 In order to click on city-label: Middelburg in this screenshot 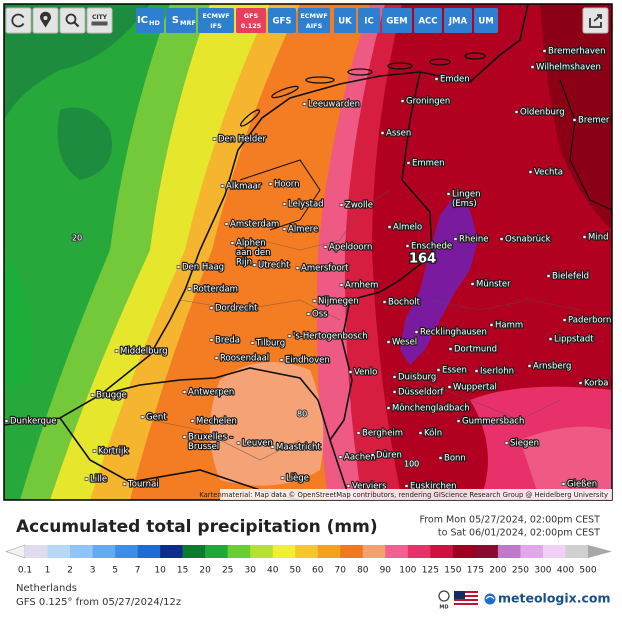, I will do `click(144, 352)`.